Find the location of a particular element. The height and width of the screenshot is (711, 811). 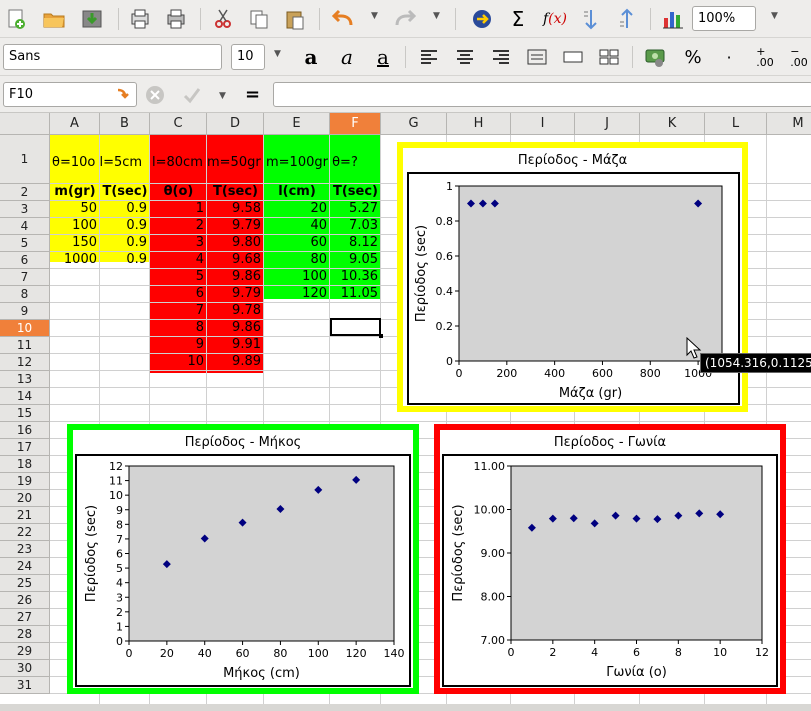

fill-handle is located at coordinates (381, 336).